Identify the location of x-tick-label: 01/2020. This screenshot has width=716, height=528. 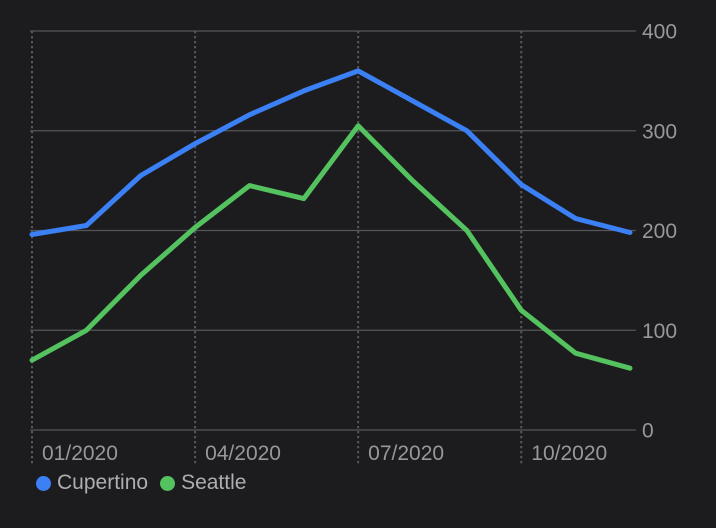
(80, 453).